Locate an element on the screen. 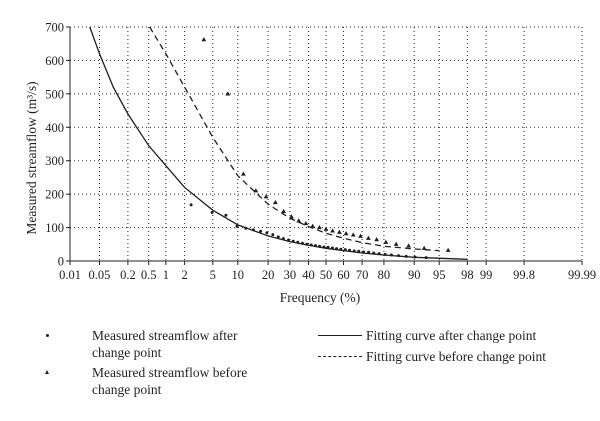 Image resolution: width=600 pixels, height=421 pixels. x-tick-label: 0.5 is located at coordinates (149, 275).